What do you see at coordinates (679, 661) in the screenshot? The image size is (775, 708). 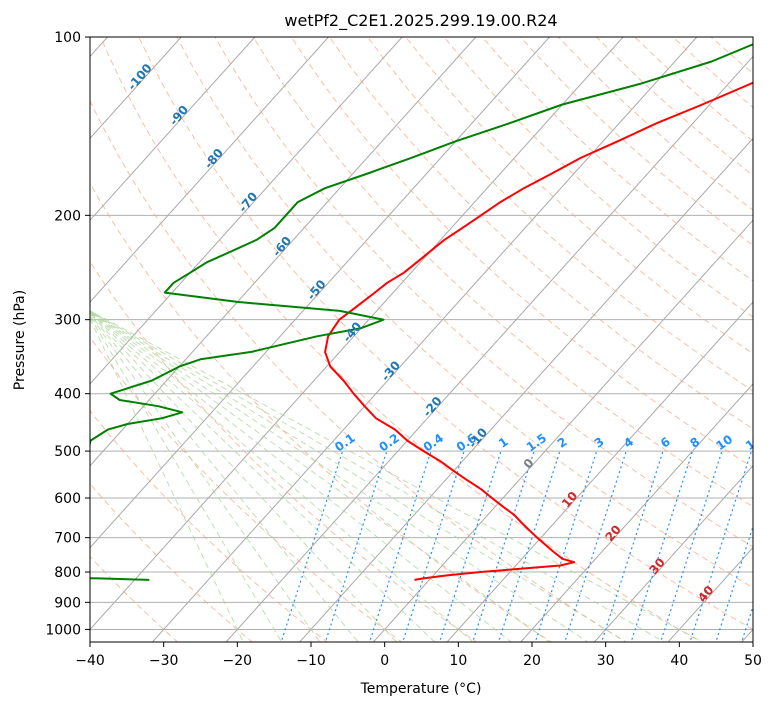 I see `x-tick-label: 40` at bounding box center [679, 661].